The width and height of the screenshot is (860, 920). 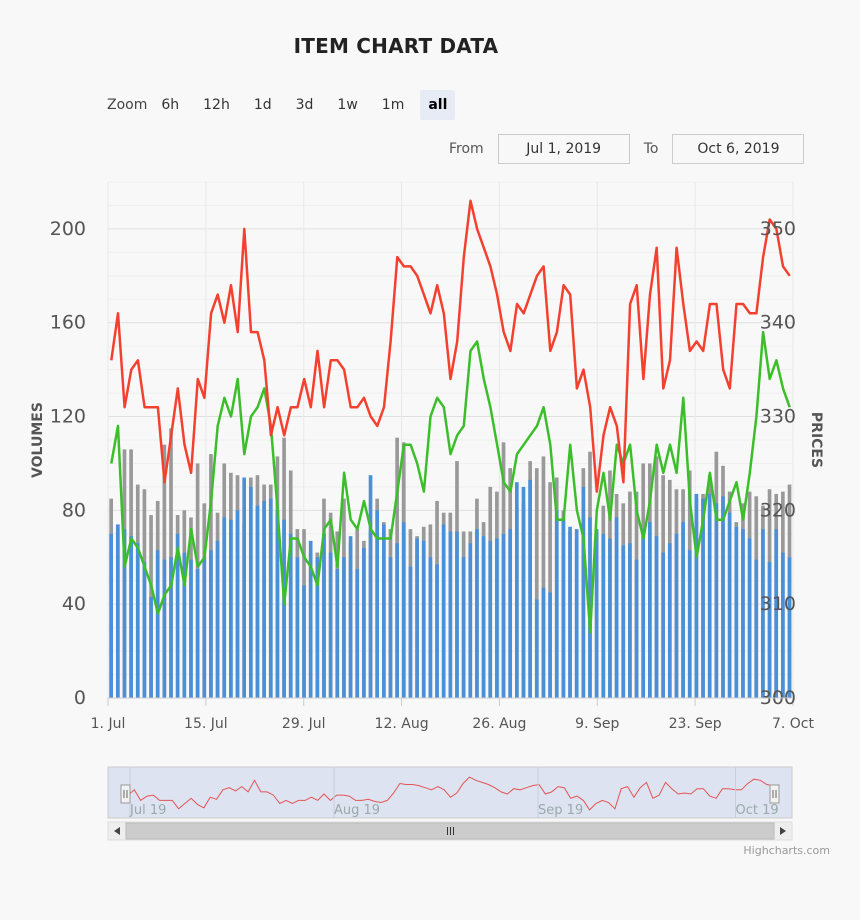 I want to click on navigator-left-handle, so click(x=125, y=794).